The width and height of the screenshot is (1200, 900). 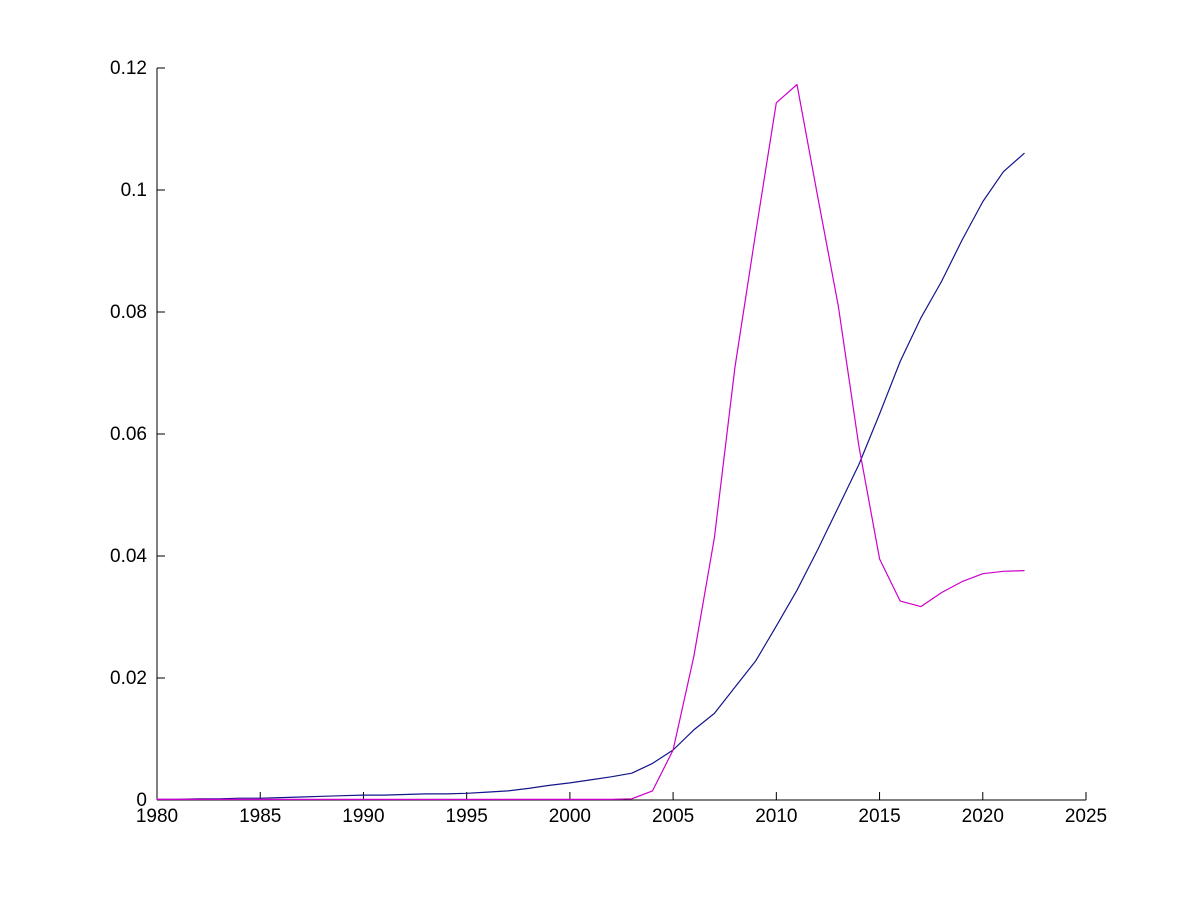 I want to click on x-tick-label: 2025, so click(x=1086, y=816).